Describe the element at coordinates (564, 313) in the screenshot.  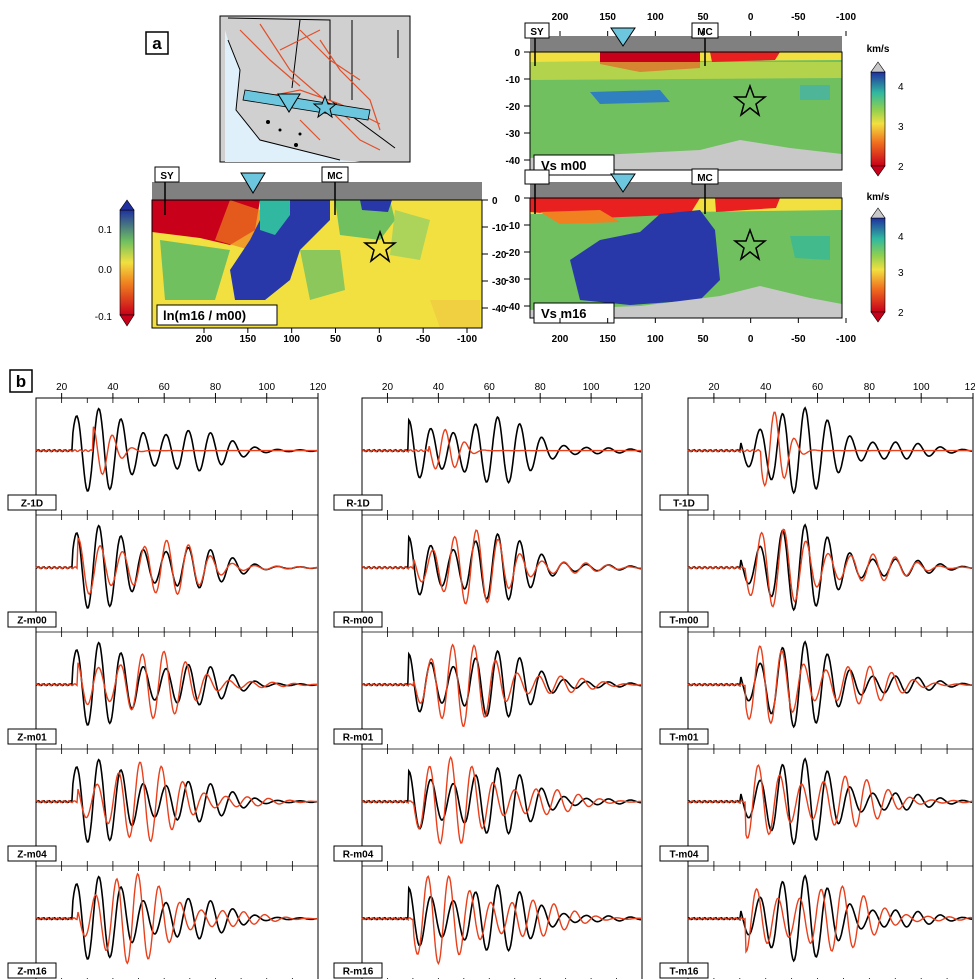
I see `vs-m16-title: Vs m16` at that location.